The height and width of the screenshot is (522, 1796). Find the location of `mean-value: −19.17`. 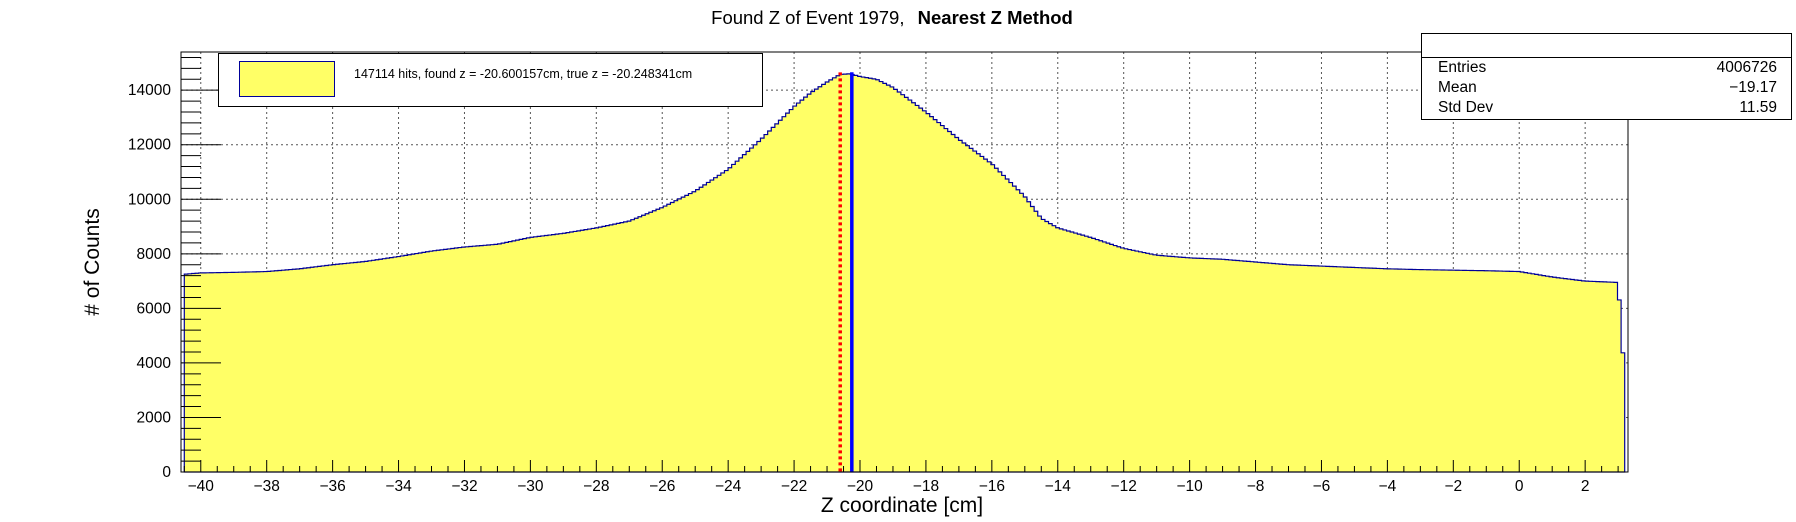

mean-value: −19.17 is located at coordinates (1753, 87).